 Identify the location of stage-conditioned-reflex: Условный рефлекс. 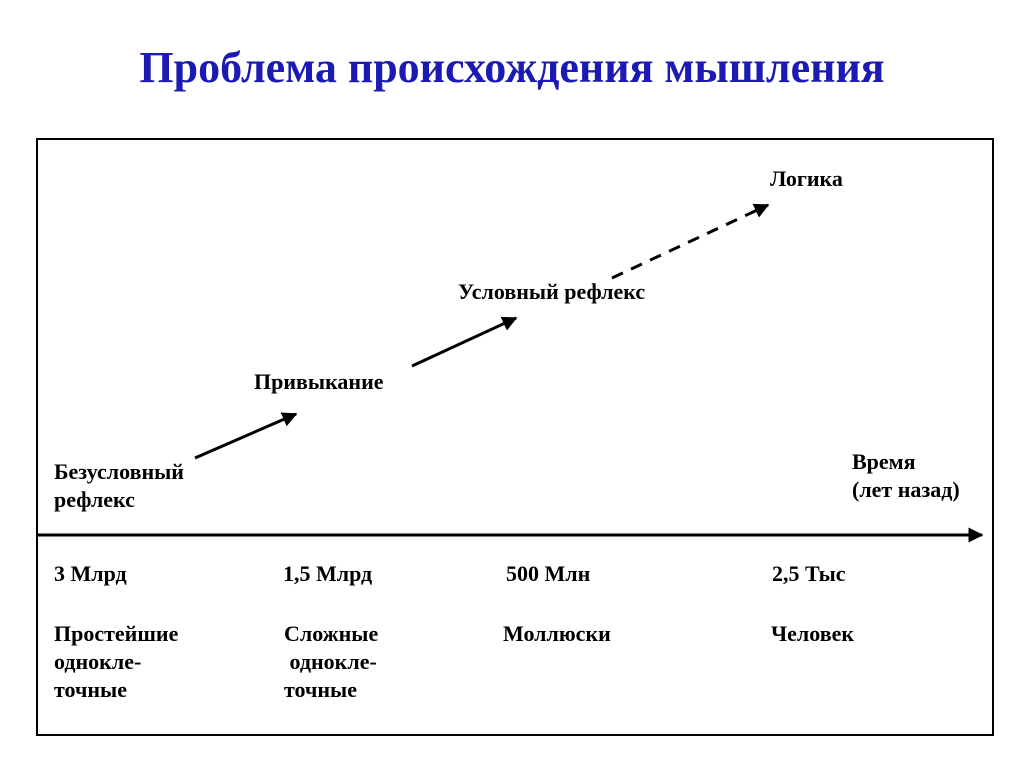
(552, 291).